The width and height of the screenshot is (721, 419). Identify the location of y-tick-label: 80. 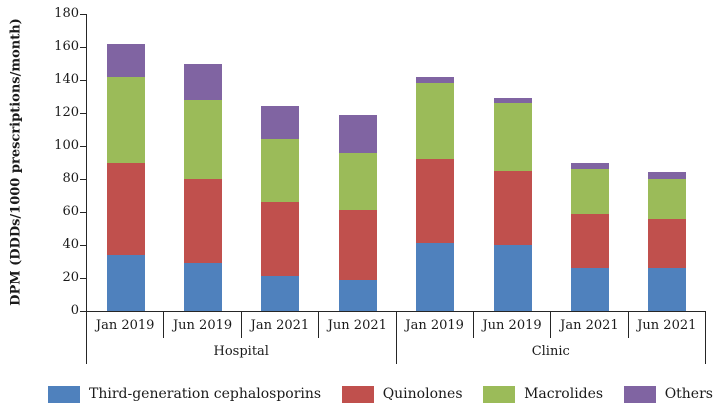
(70, 178).